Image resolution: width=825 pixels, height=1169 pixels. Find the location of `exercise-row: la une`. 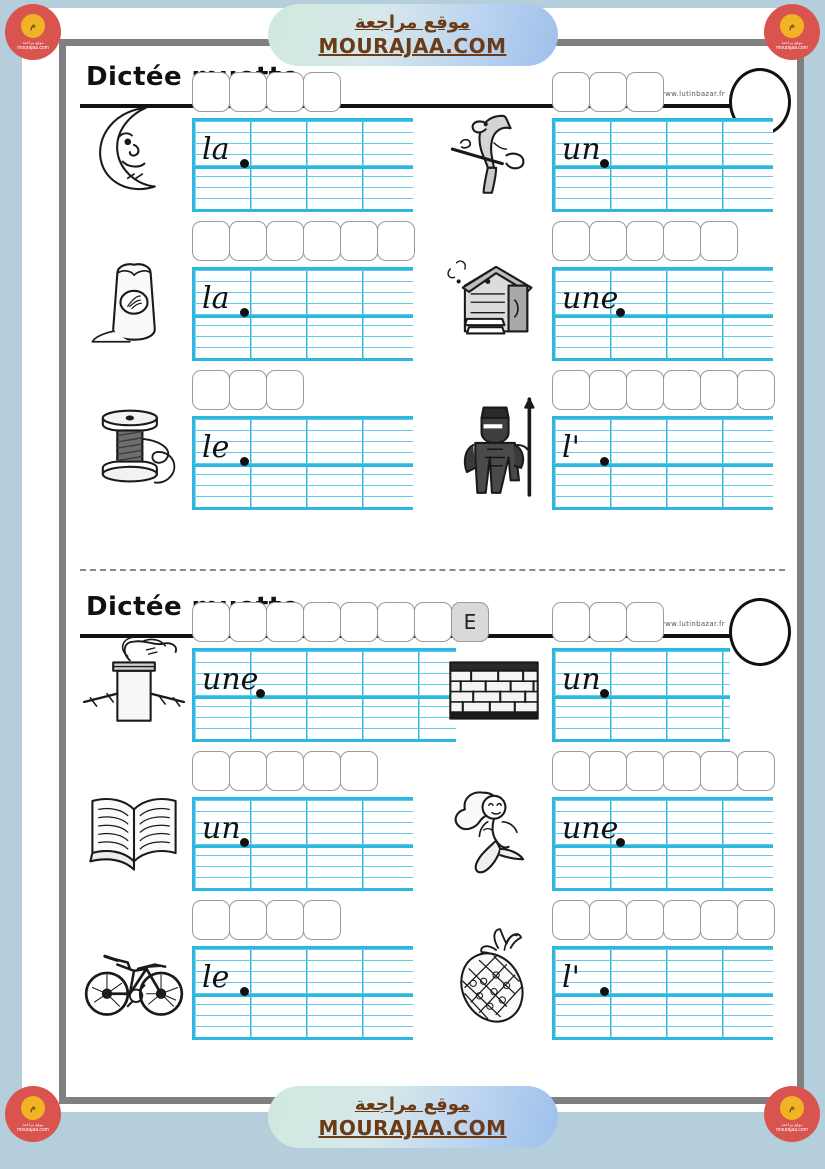

exercise-row: la une is located at coordinates (432, 295).